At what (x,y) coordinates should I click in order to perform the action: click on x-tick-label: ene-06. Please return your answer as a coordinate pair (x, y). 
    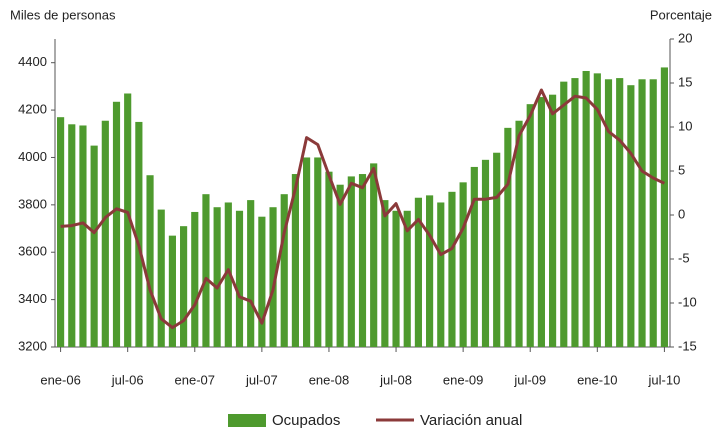
    Looking at the image, I should click on (60, 379).